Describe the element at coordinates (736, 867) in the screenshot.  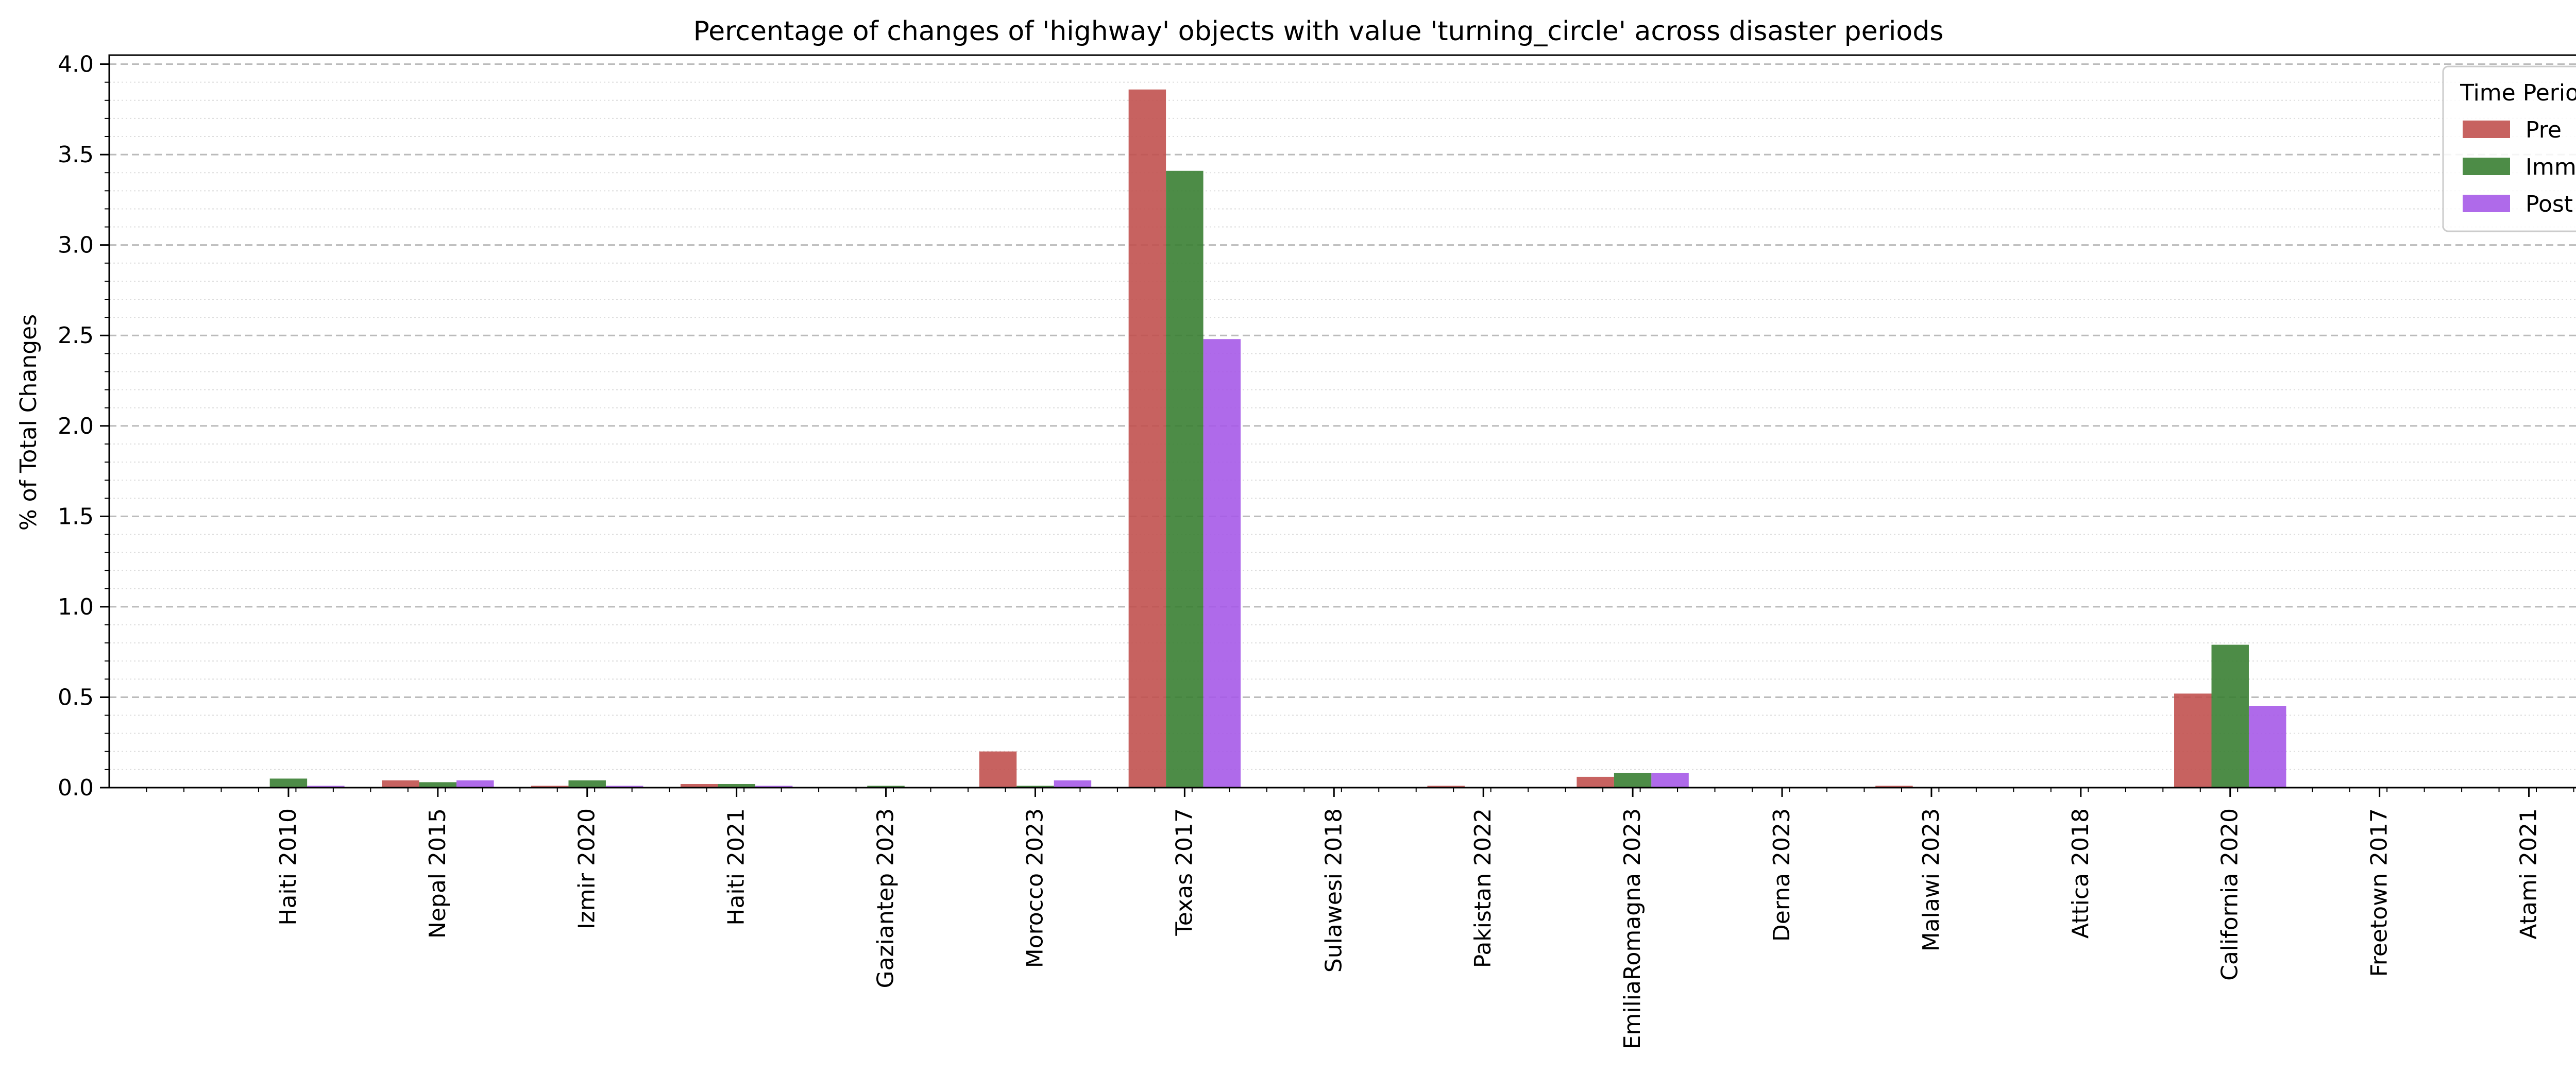
I see `x-tick-label: Haiti 2021` at that location.